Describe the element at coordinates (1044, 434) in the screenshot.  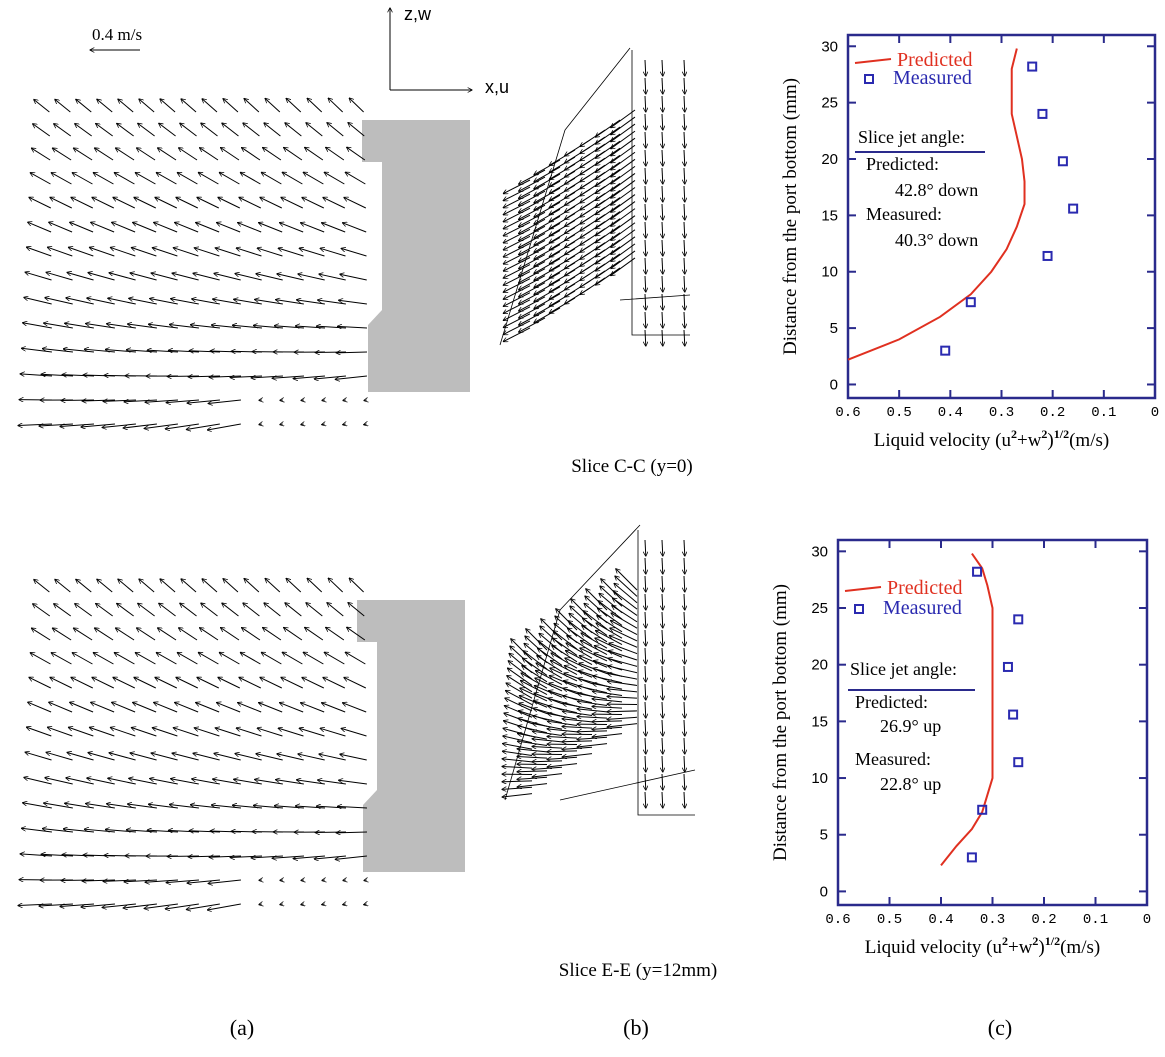
I see `x-axis-label-part: 2` at that location.